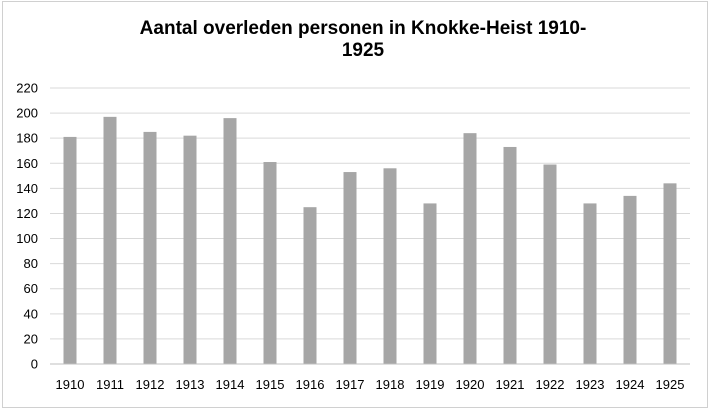 This screenshot has height=412, width=712. I want to click on y-tick-label: 160, so click(27, 163).